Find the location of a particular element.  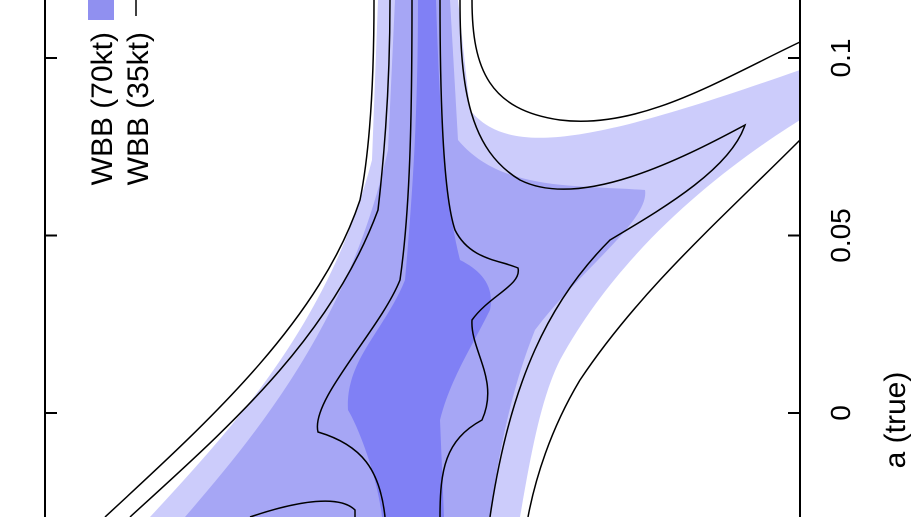

legend-swatch-70kt is located at coordinates (101, 10).